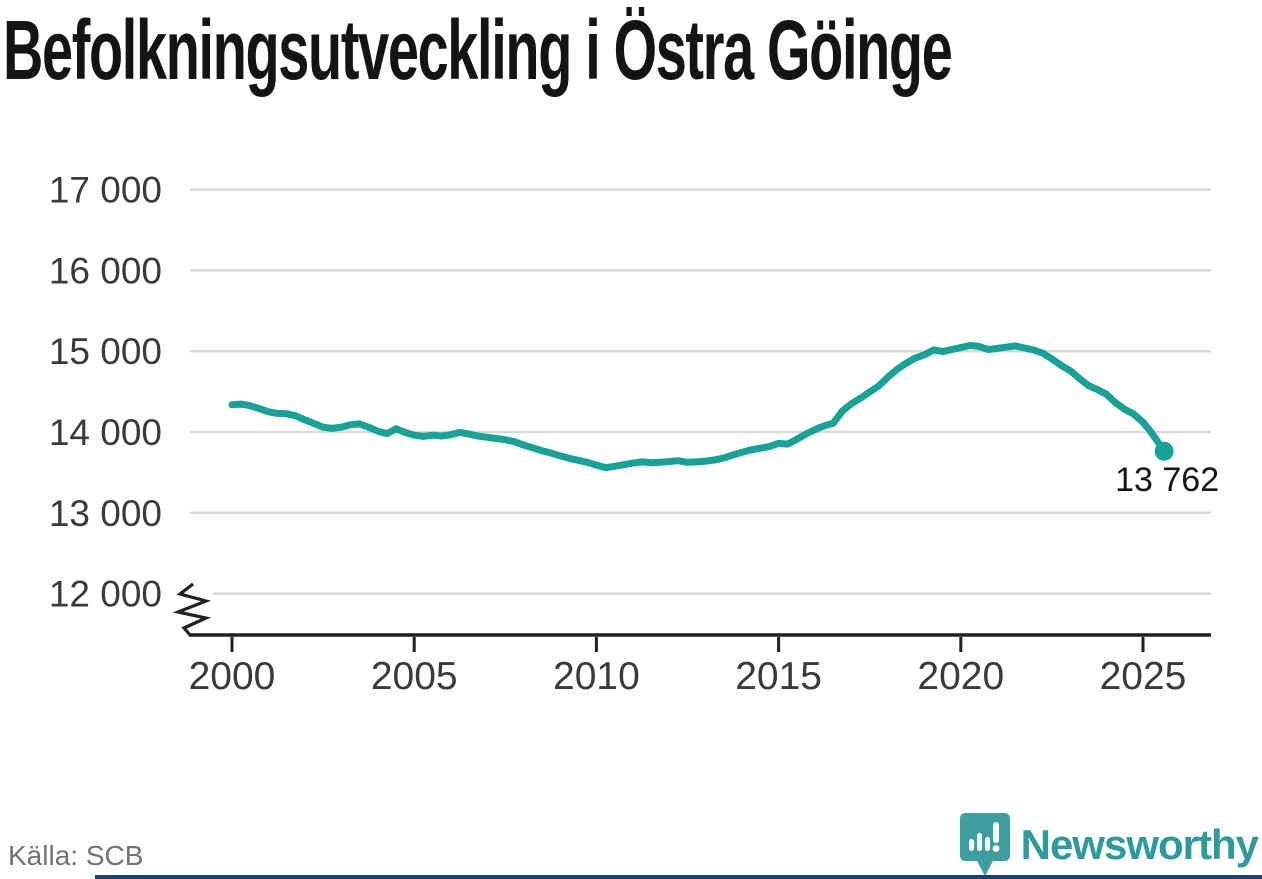 This screenshot has width=1262, height=879. Describe the element at coordinates (1164, 451) in the screenshot. I see `latest-value-dot` at that location.